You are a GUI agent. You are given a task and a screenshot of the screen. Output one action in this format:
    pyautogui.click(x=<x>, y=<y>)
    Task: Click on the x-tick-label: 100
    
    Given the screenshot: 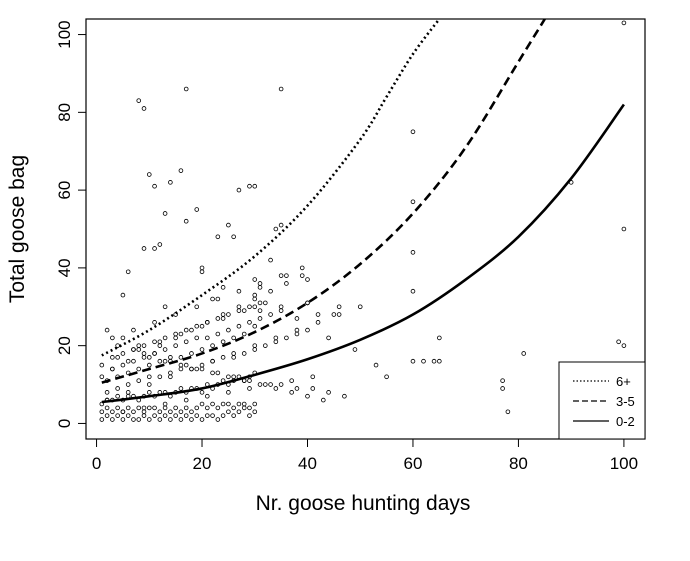 What is the action you would take?
    pyautogui.click(x=624, y=463)
    